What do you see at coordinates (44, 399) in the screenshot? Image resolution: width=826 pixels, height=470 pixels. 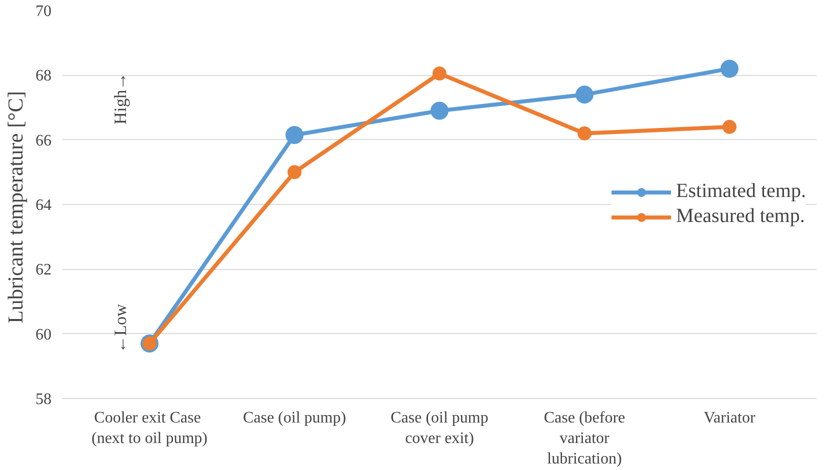 I see `y-tick-label: 58` at bounding box center [44, 399].